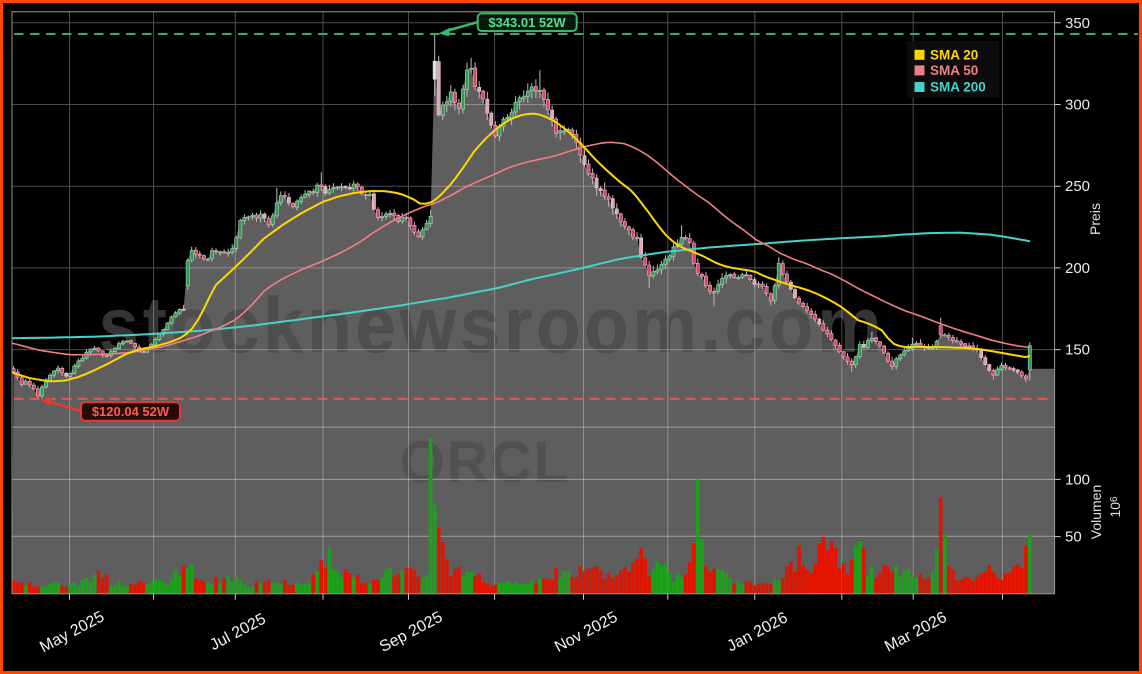 This screenshot has height=674, width=1142. I want to click on svg-text: SMA 50, so click(954, 70).